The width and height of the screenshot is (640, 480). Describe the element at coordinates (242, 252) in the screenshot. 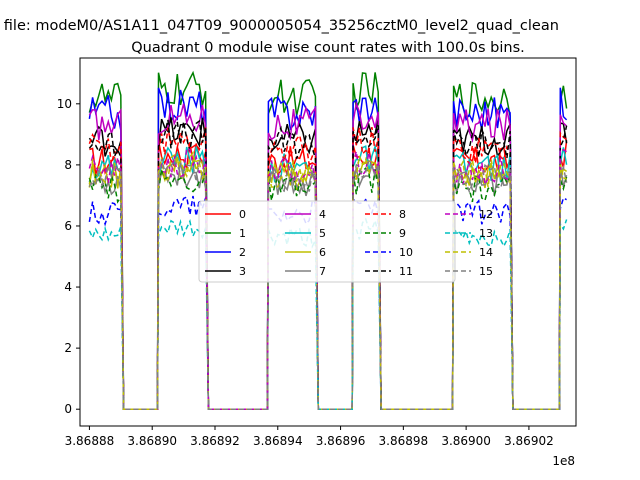

I see `legend-label: 2` at that location.